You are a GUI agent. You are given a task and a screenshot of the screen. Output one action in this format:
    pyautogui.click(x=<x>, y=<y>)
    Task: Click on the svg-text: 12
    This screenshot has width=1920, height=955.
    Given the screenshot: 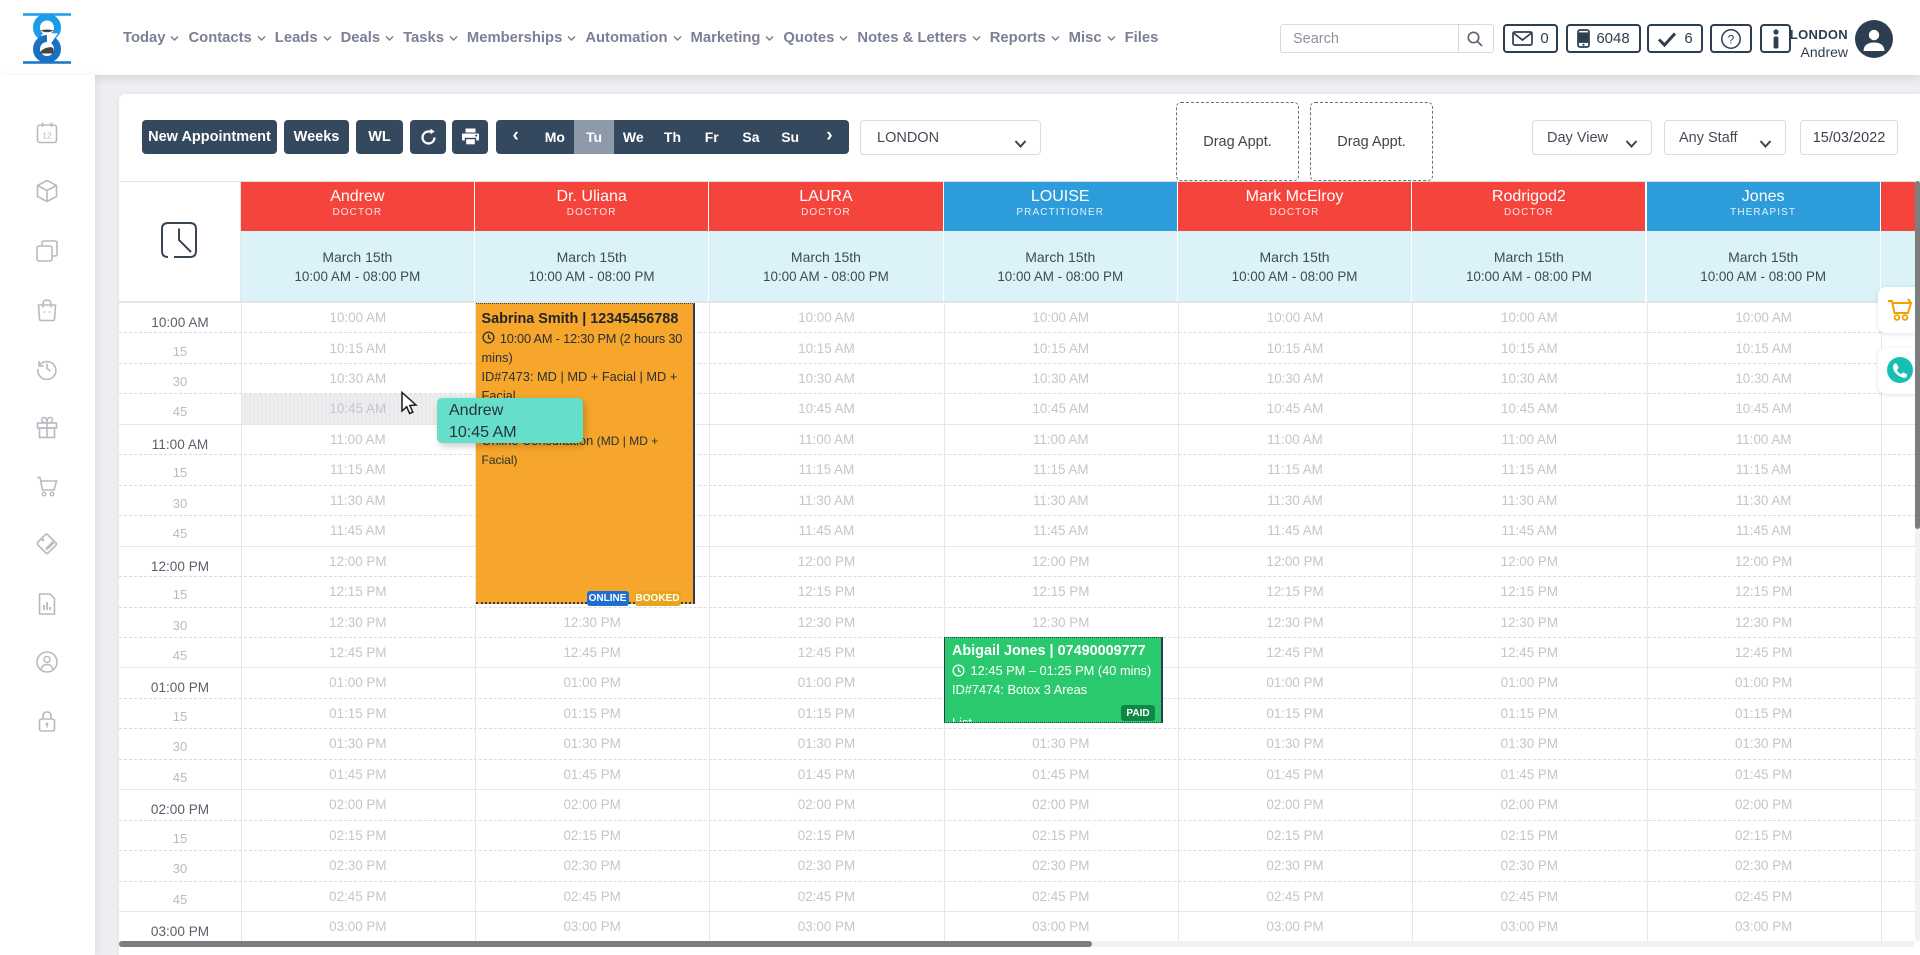 What is the action you would take?
    pyautogui.click(x=47, y=136)
    